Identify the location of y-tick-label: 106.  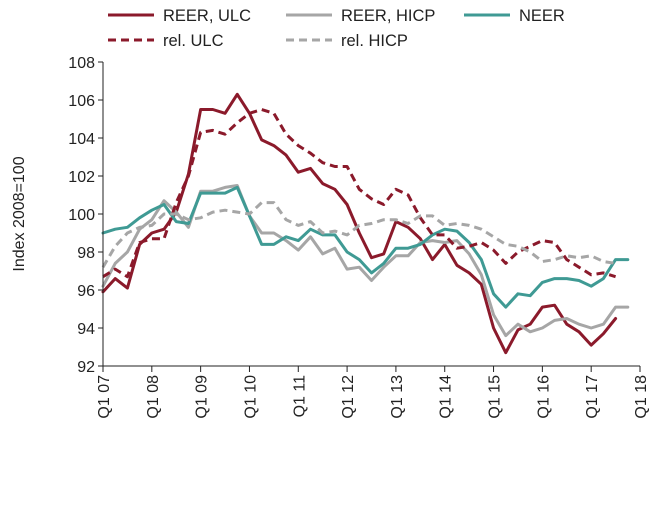
(81, 101).